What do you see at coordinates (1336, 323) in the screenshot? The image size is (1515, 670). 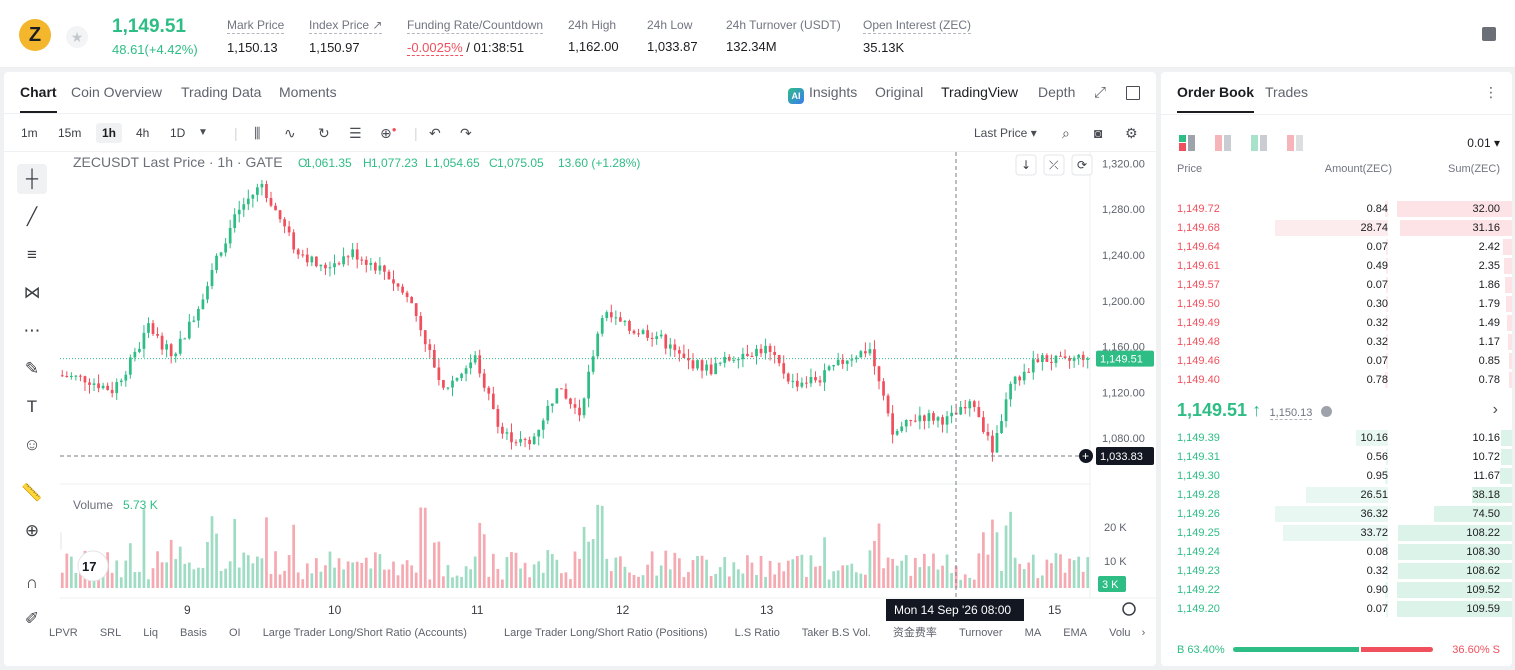 I see `ask-row: 1,149.49 0.32 1.49` at bounding box center [1336, 323].